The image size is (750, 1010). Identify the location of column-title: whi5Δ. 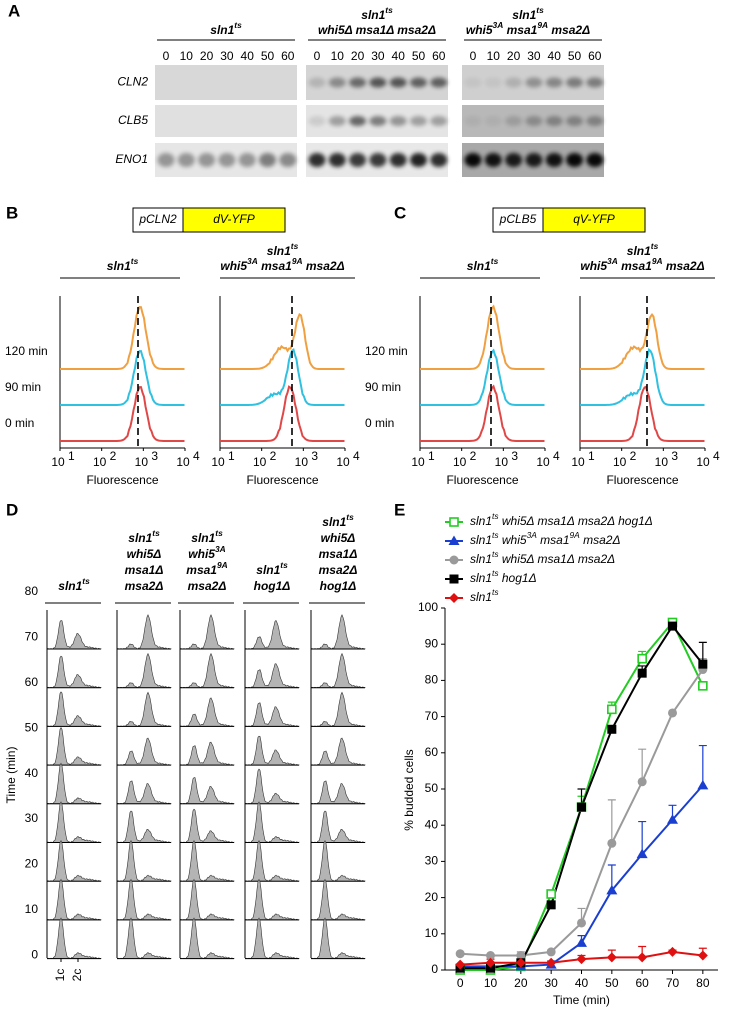
(144, 554).